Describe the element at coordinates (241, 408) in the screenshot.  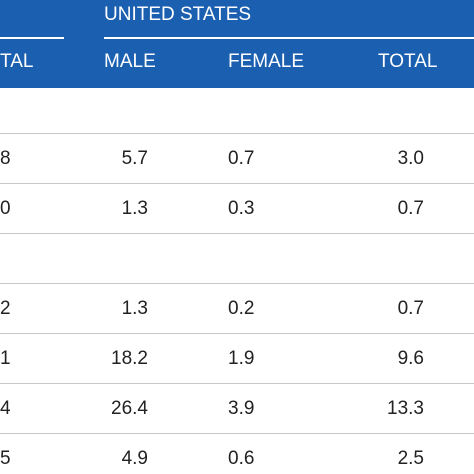
I see `cell-female: 3.9` at that location.